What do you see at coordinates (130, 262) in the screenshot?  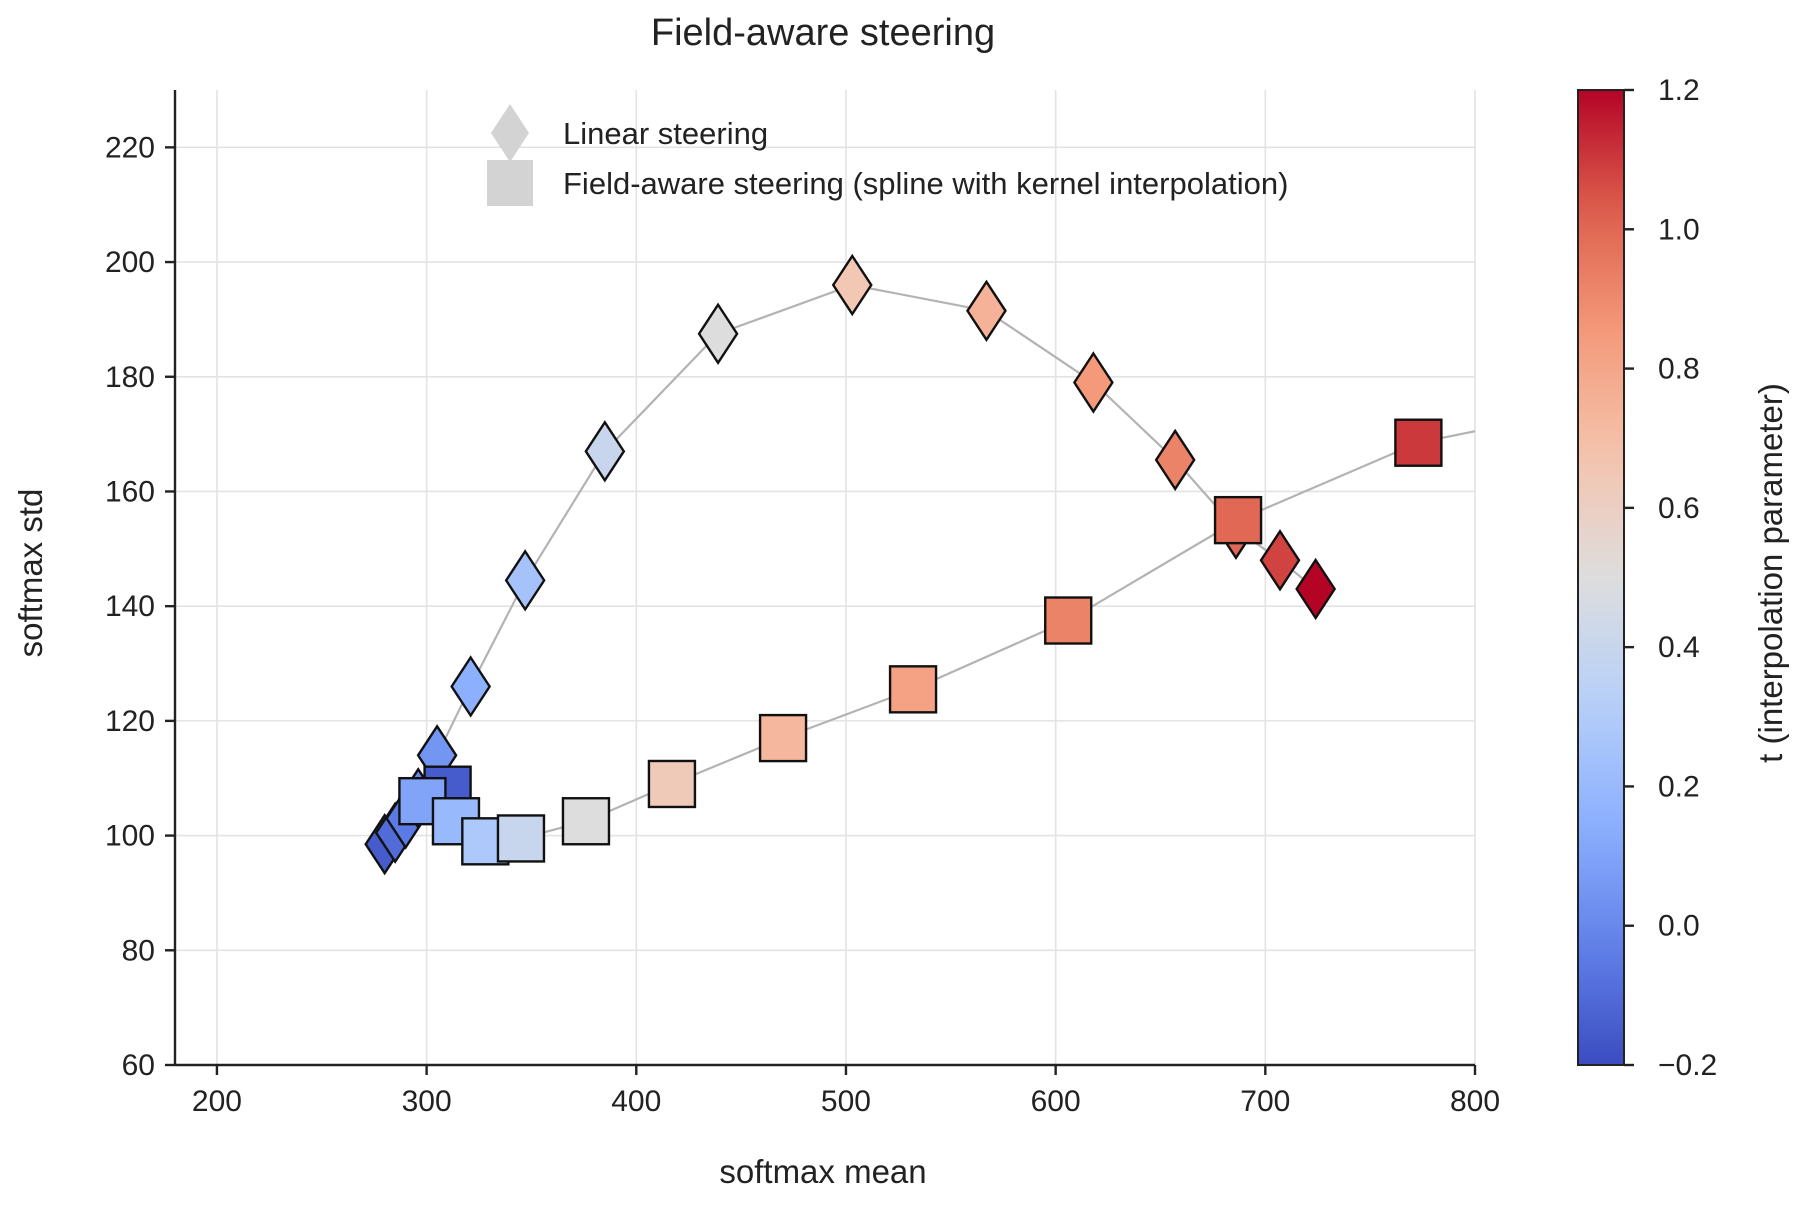 I see `y-tick-label: 200` at bounding box center [130, 262].